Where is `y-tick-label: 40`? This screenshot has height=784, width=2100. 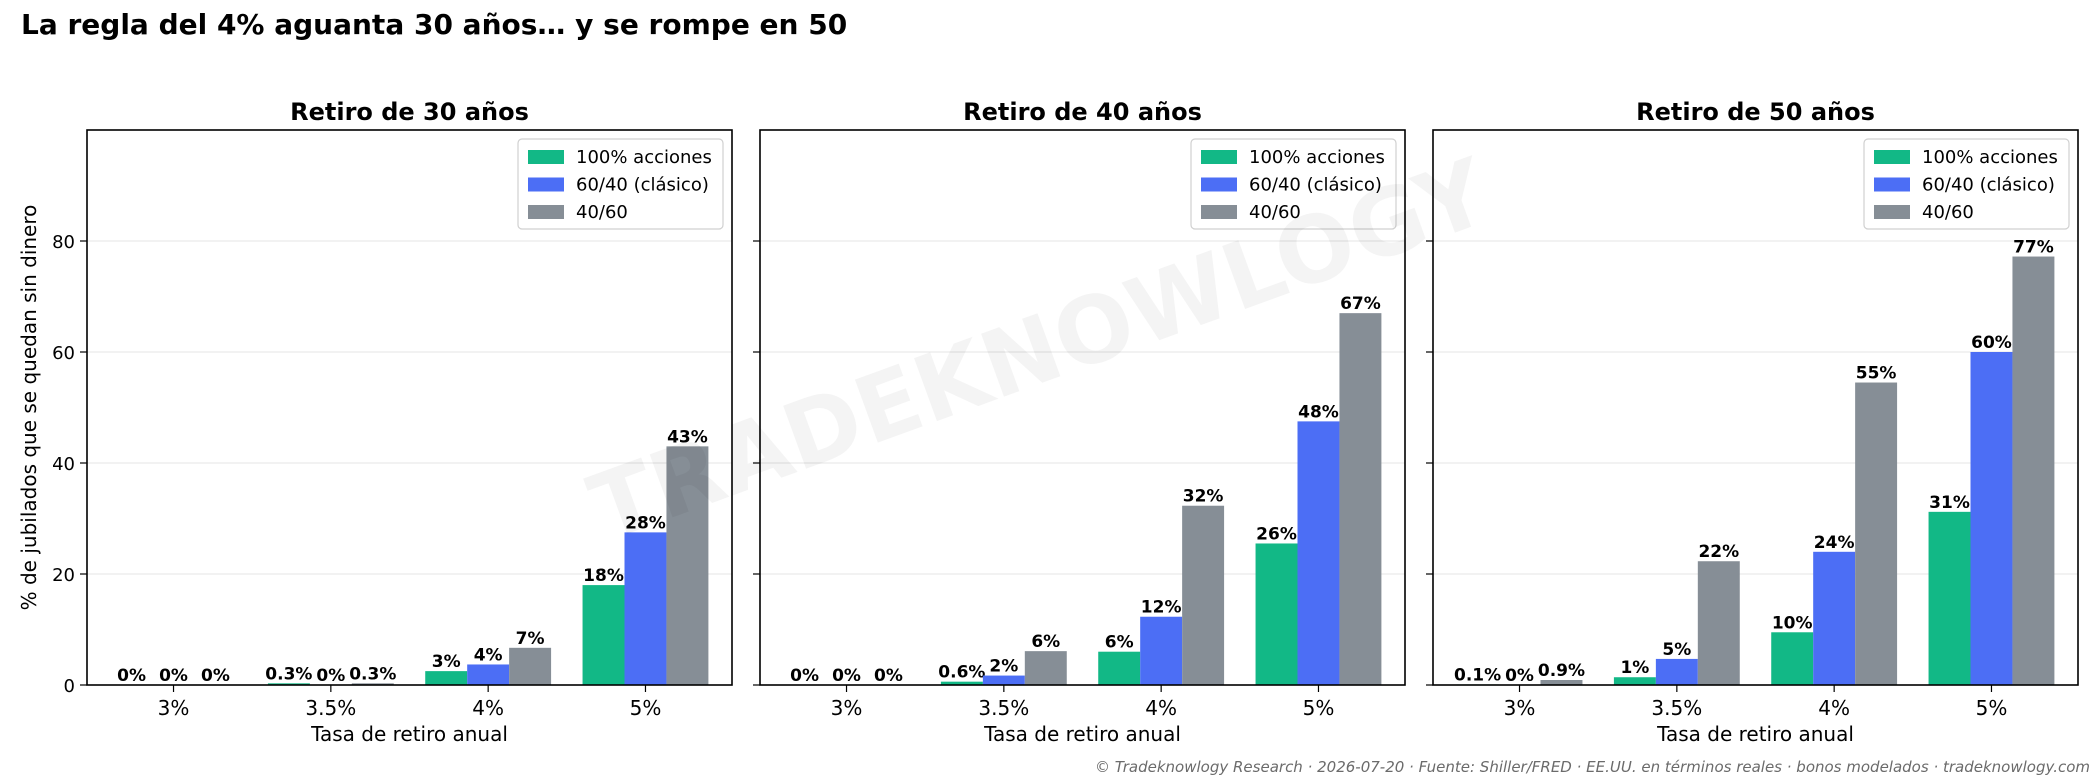
y-tick-label: 40 is located at coordinates (63, 464).